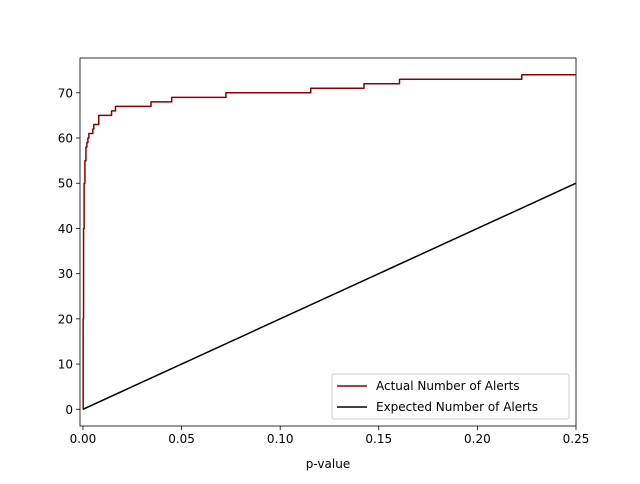  What do you see at coordinates (65, 365) in the screenshot?
I see `y-tick-label: 10` at bounding box center [65, 365].